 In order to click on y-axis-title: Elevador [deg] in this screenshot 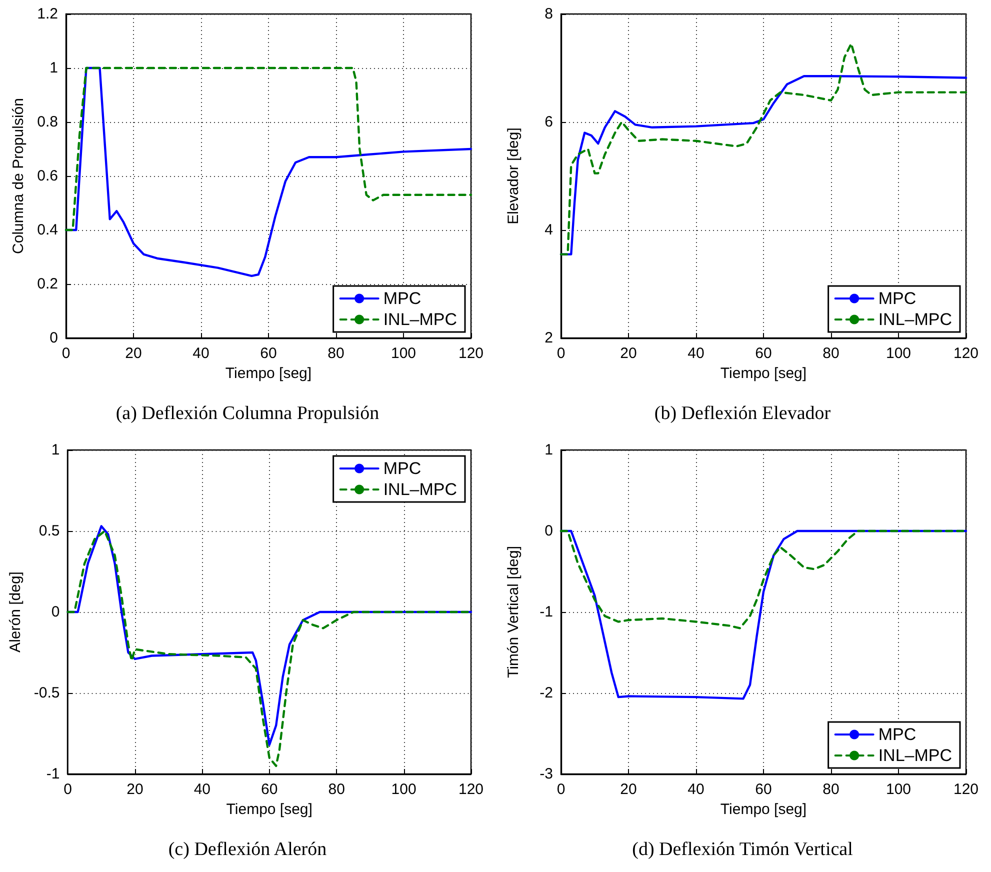, I will do `click(513, 176)`.